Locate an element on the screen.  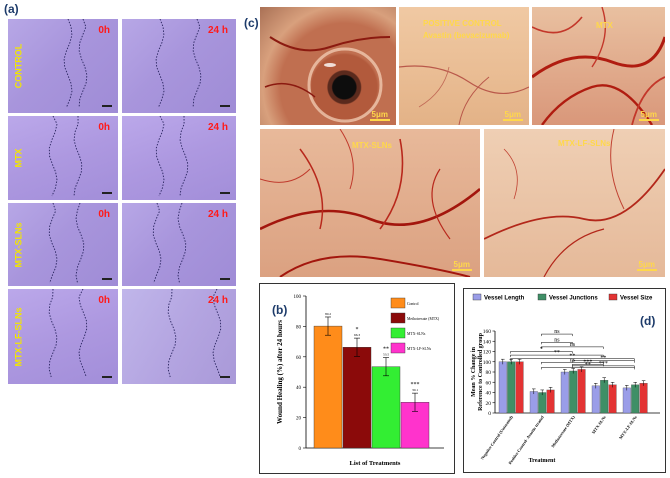
y-tick-label: 100 is located at coordinates (487, 363).